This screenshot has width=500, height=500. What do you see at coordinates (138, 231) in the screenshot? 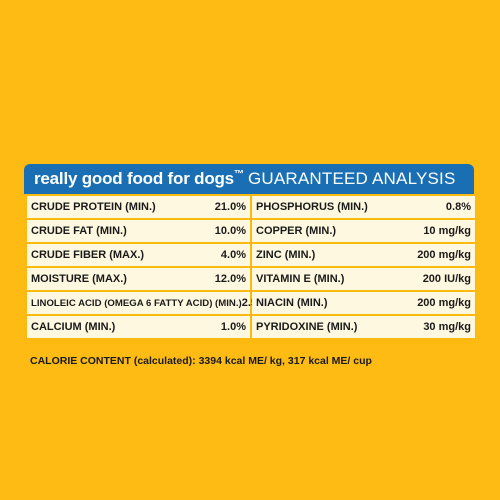
I see `nutrient-cell: CRUDE FAT (MIN.) 10.0%` at bounding box center [138, 231].